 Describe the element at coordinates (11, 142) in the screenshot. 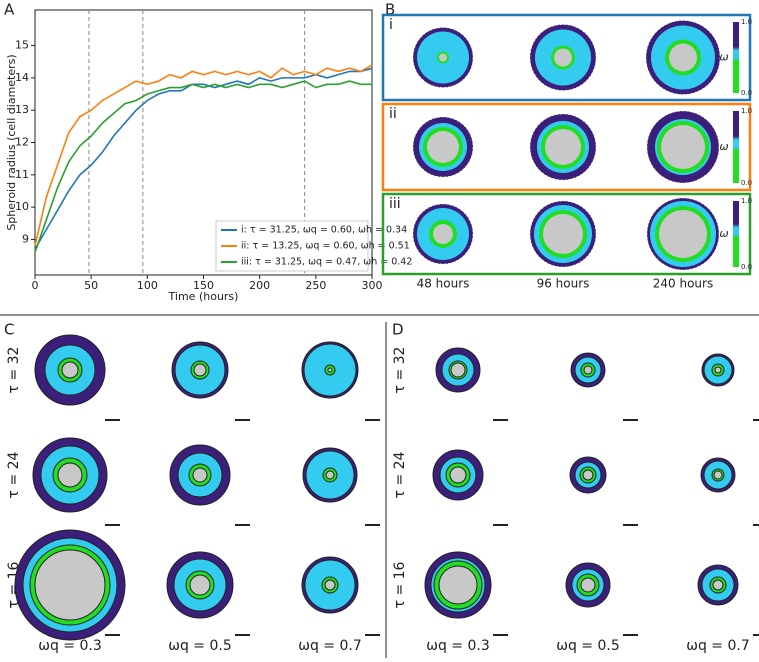

I see `y-axis-title: Spheroid radius (cell diameters)` at that location.